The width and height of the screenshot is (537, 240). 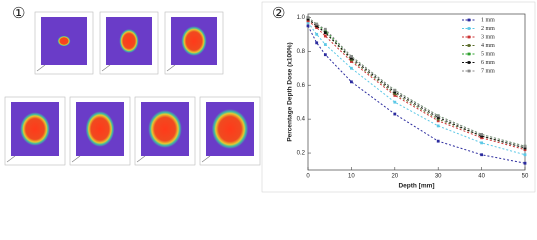 I want to click on x-axis-label: Depth [mm], so click(x=416, y=186).